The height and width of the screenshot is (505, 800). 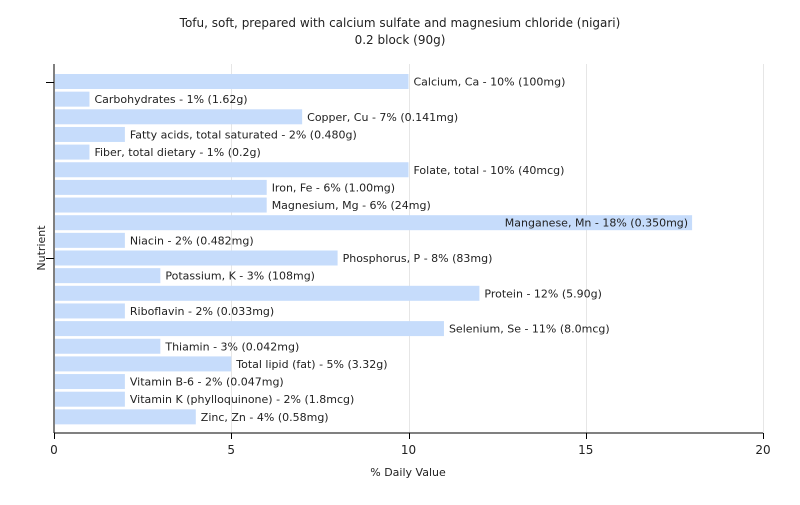 What do you see at coordinates (418, 258) in the screenshot?
I see `bar-label: Phosphorus, P - 8% (83mg)` at bounding box center [418, 258].